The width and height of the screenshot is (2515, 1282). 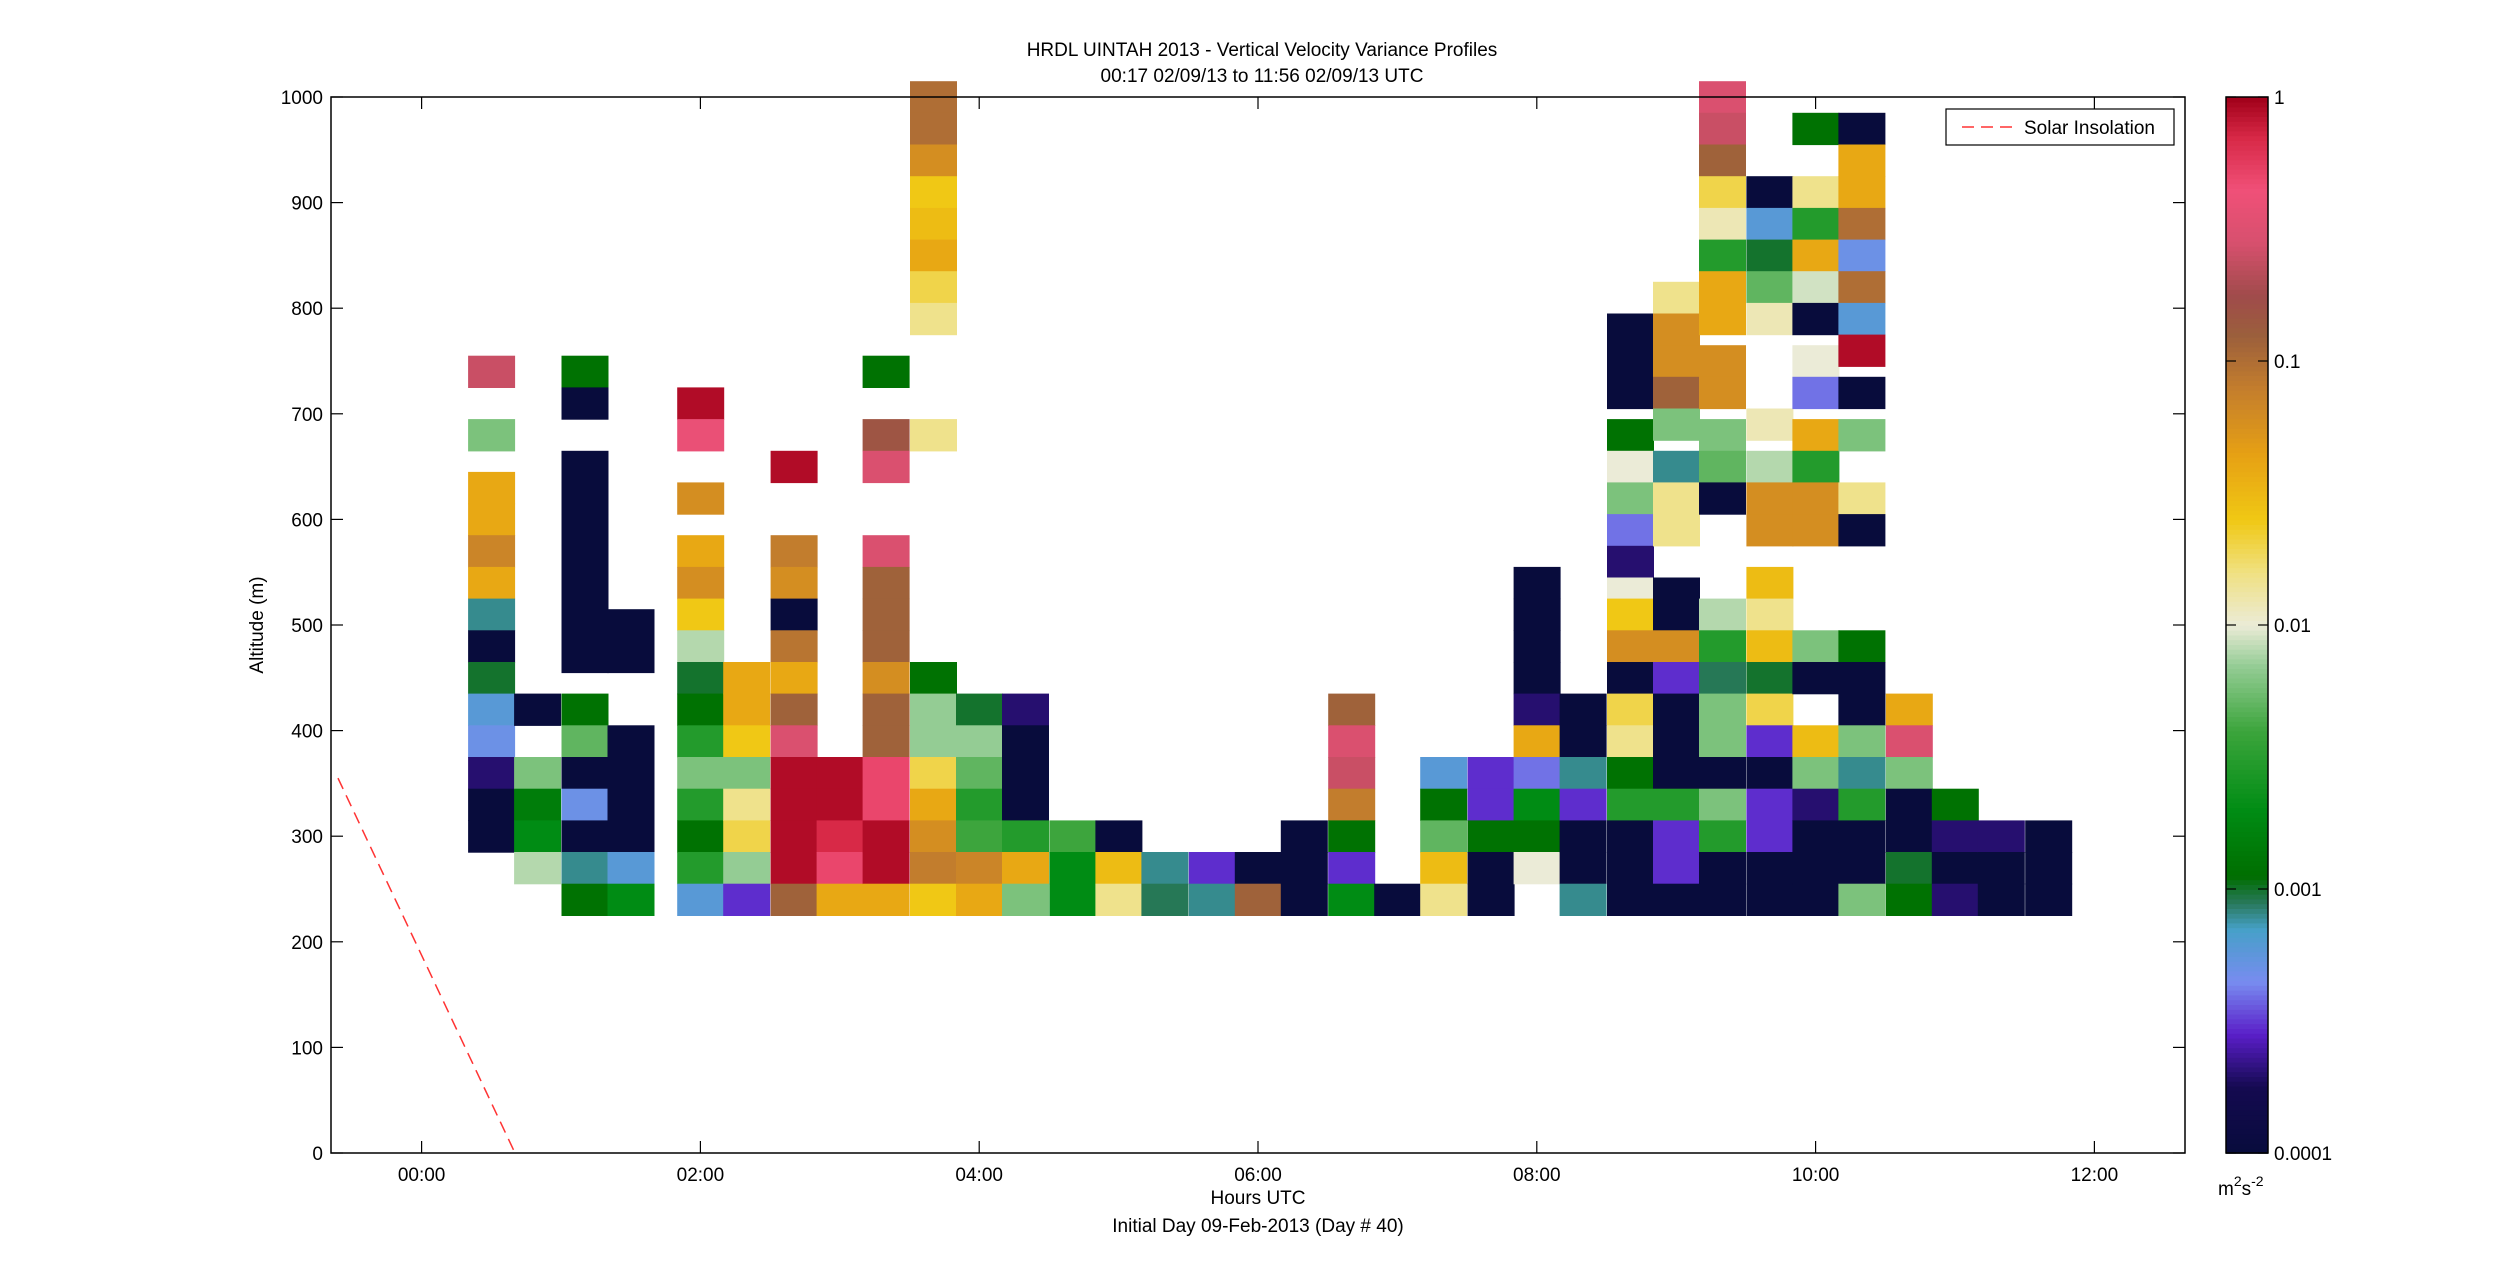 I want to click on colorbar-tick-label: 0.001, so click(x=2298, y=890).